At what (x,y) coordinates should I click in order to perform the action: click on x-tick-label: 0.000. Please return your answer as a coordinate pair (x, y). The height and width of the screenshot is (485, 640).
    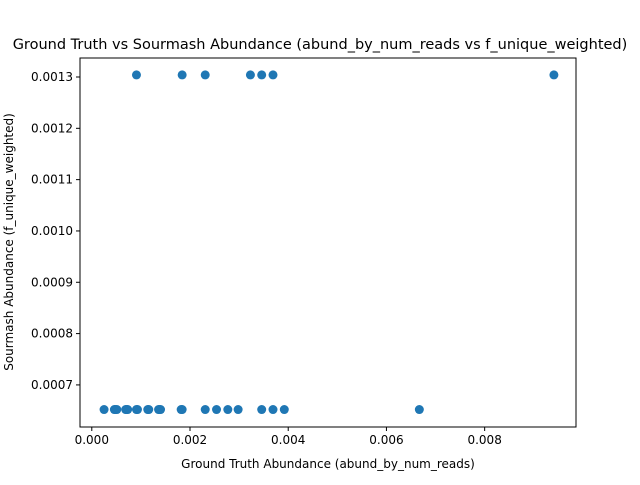
    Looking at the image, I should click on (92, 440).